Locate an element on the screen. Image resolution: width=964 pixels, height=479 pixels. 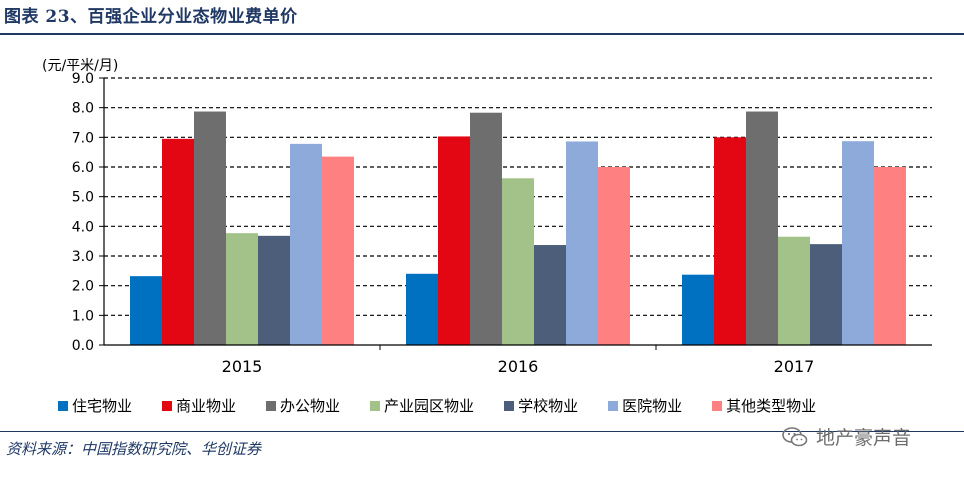
y-tick-label: 0.0 is located at coordinates (83, 346).